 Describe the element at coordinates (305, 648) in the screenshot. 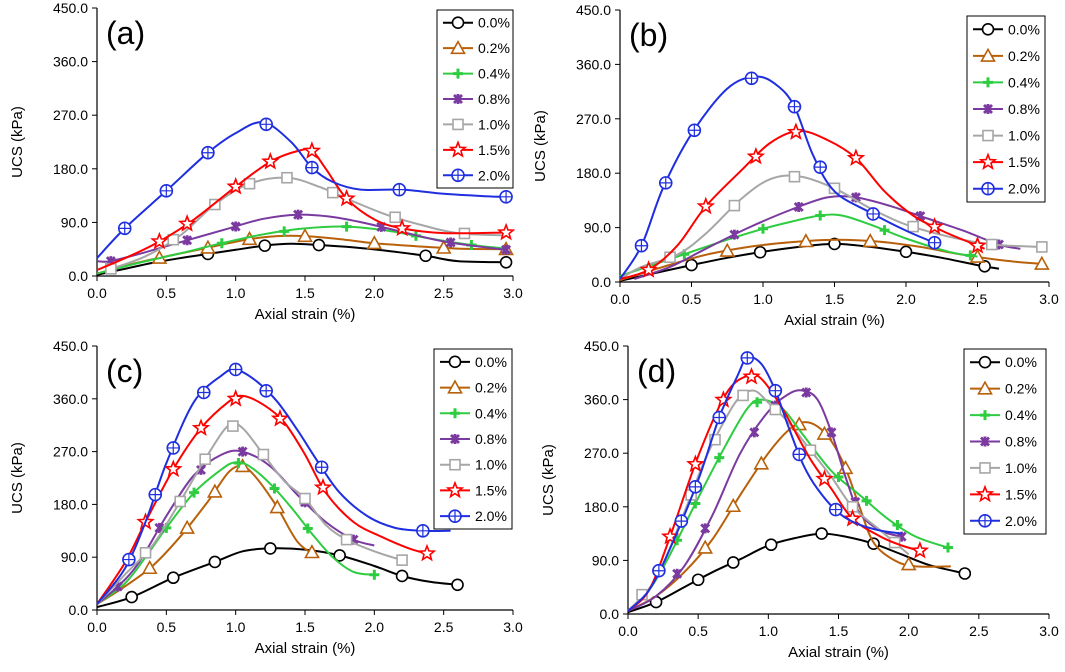

I see `x-axis-label: Axial strain (%)` at that location.